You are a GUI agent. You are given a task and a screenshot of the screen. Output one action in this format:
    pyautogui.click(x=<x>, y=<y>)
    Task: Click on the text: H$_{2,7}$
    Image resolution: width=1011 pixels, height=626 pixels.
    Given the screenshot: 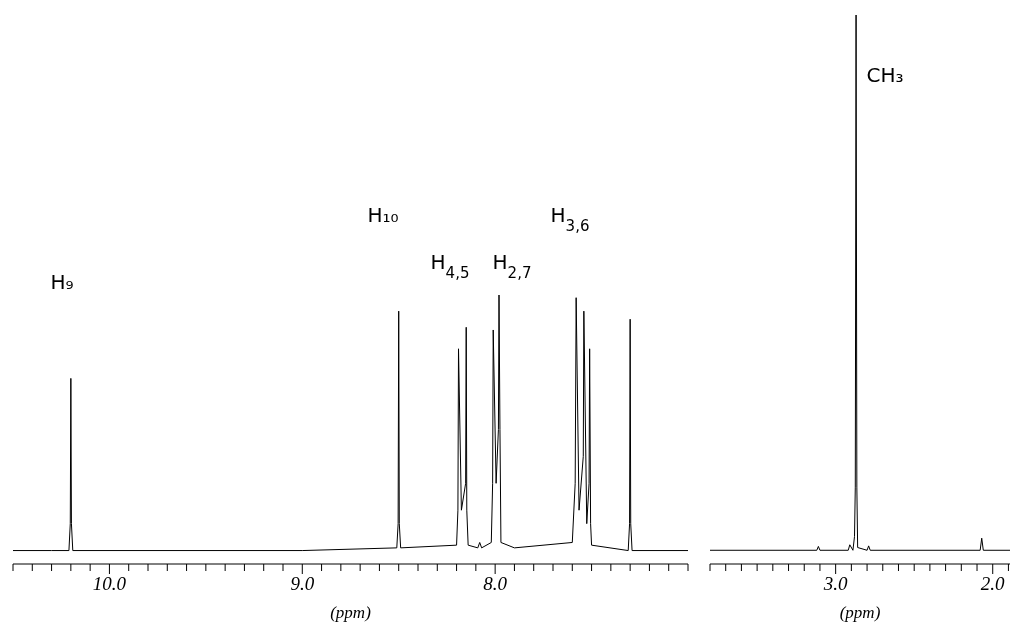 What is the action you would take?
    pyautogui.click(x=512, y=266)
    